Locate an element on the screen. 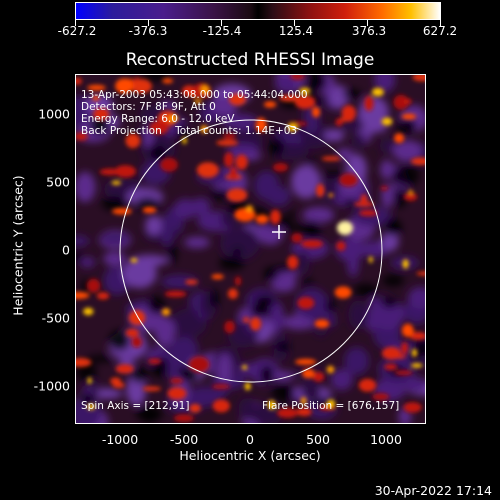  colorbar-tick-label: 376.3 is located at coordinates (369, 31).